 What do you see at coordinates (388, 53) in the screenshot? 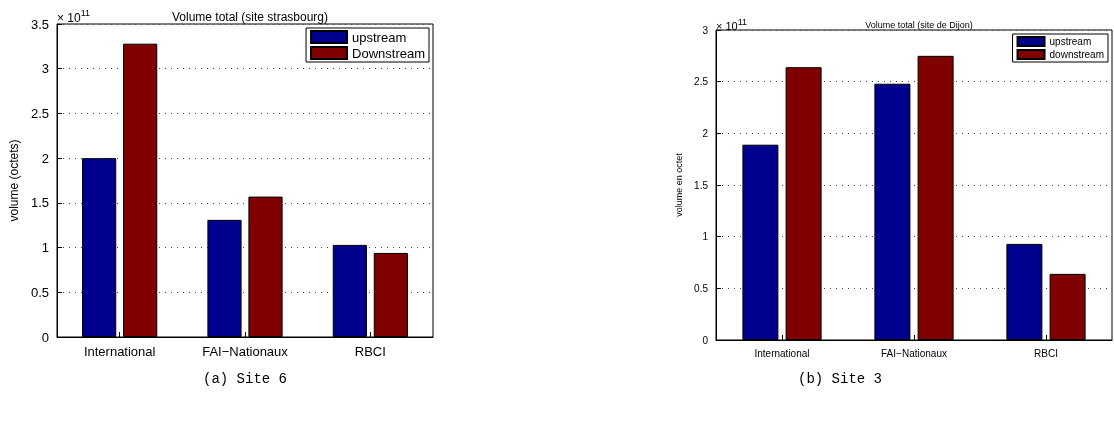
I see `legend-label: Downstream` at bounding box center [388, 53].